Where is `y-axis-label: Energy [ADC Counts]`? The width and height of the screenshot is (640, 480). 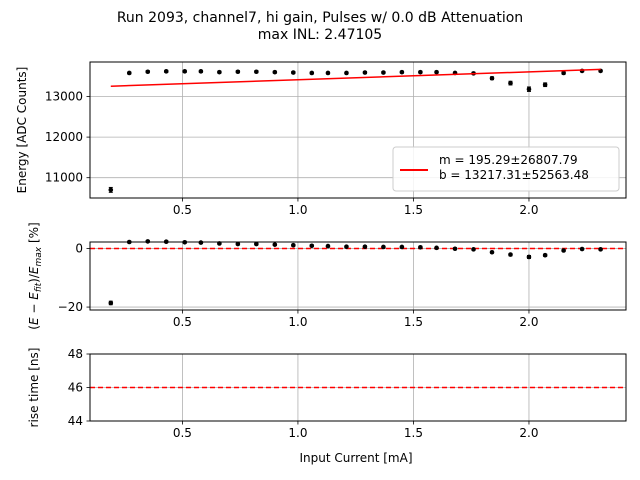
y-axis-label: Energy [ADC Counts] is located at coordinates (22, 130).